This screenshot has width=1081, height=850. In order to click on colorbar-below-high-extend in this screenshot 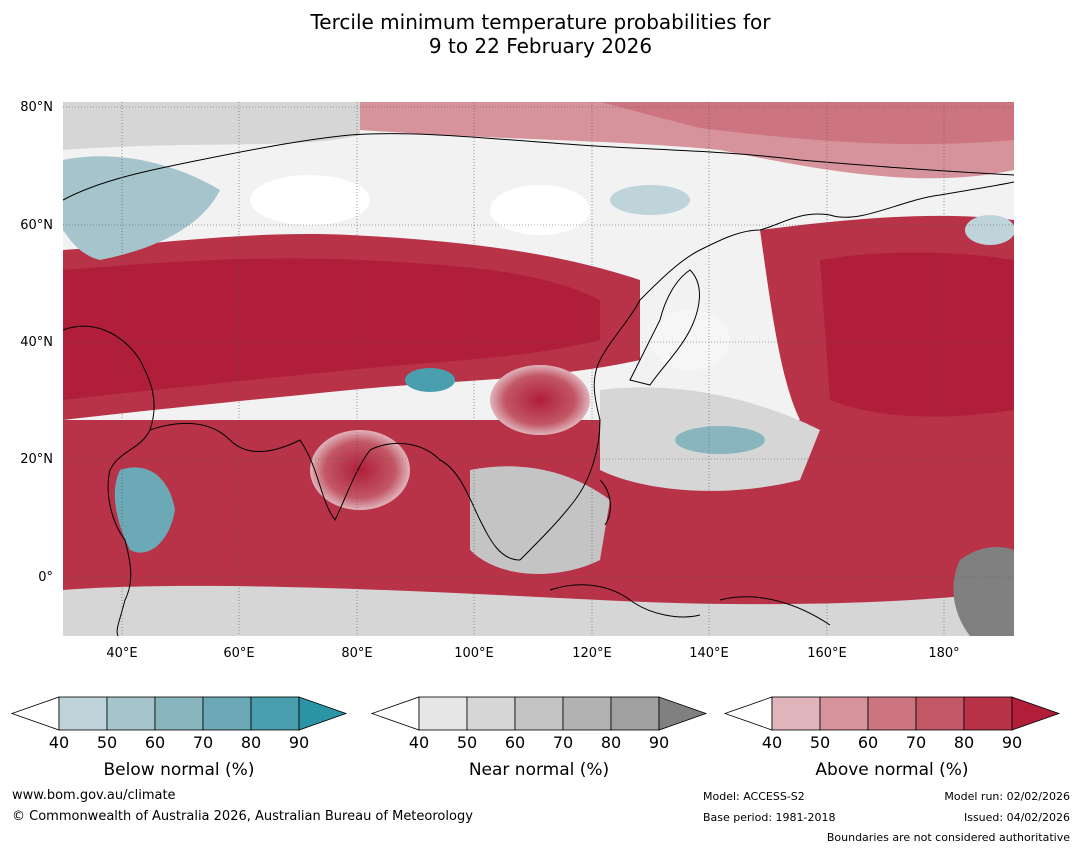, I will do `click(323, 713)`.